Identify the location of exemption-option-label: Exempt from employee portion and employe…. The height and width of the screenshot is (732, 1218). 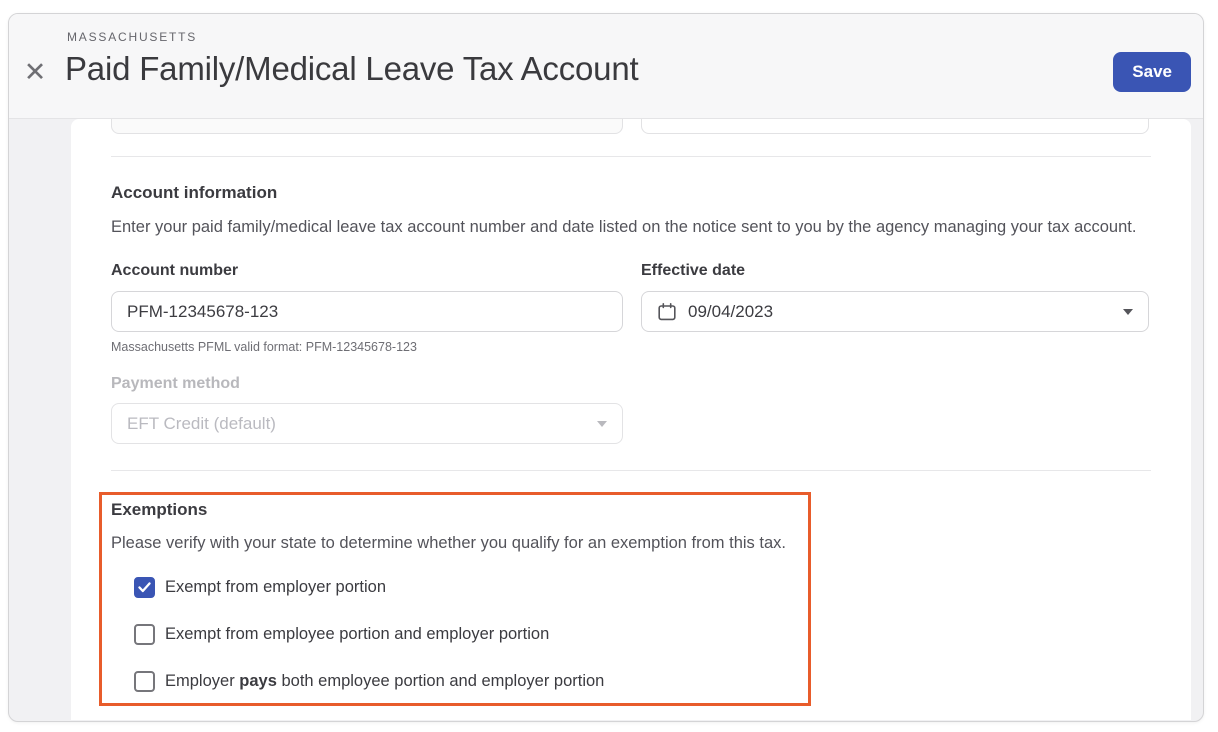
(357, 634).